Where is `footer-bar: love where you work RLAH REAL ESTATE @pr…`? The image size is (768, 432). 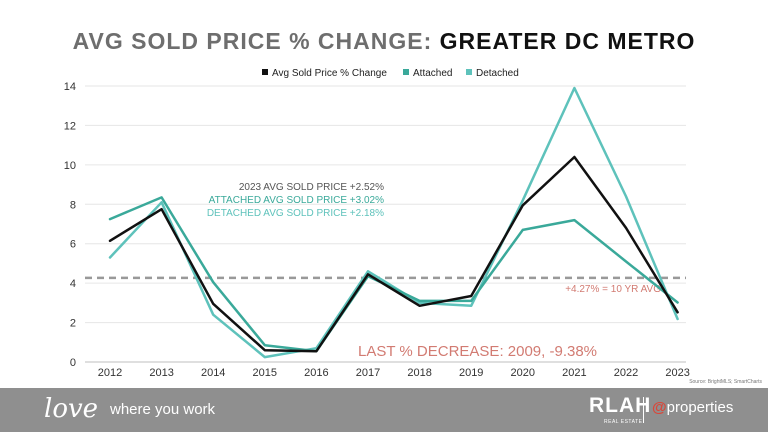
footer-bar: love where you work RLAH REAL ESTATE @pr… is located at coordinates (384, 410).